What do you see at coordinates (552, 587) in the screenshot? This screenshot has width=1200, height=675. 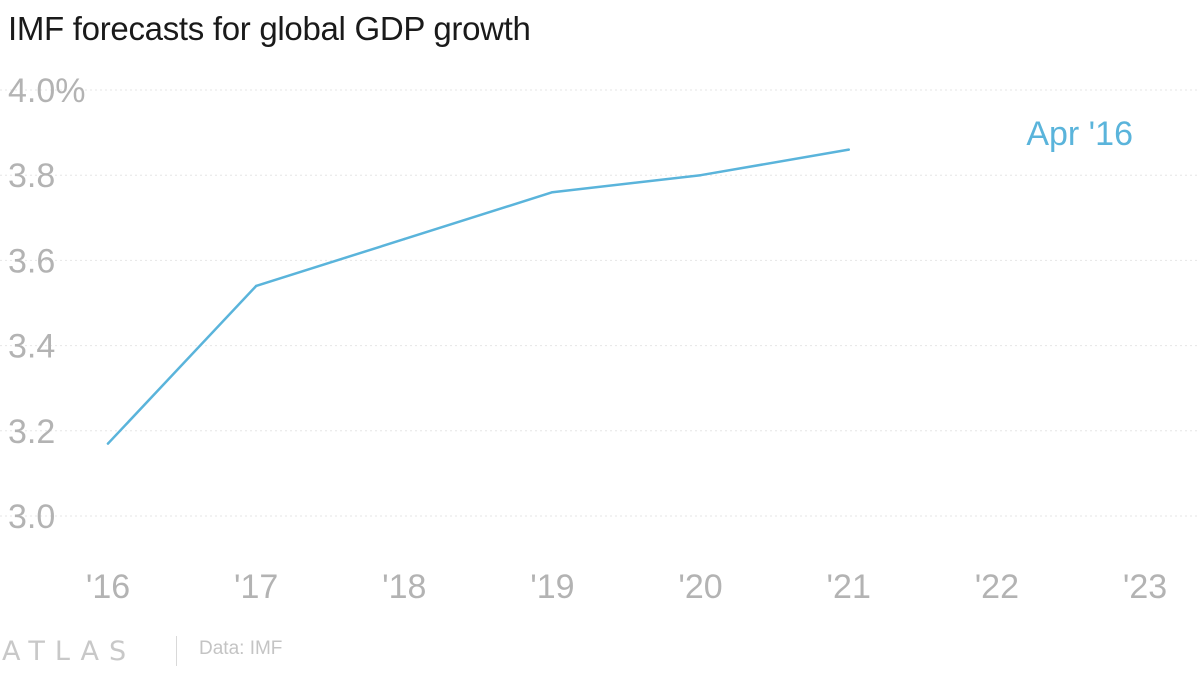 I see `x-tick-label: '19` at bounding box center [552, 587].